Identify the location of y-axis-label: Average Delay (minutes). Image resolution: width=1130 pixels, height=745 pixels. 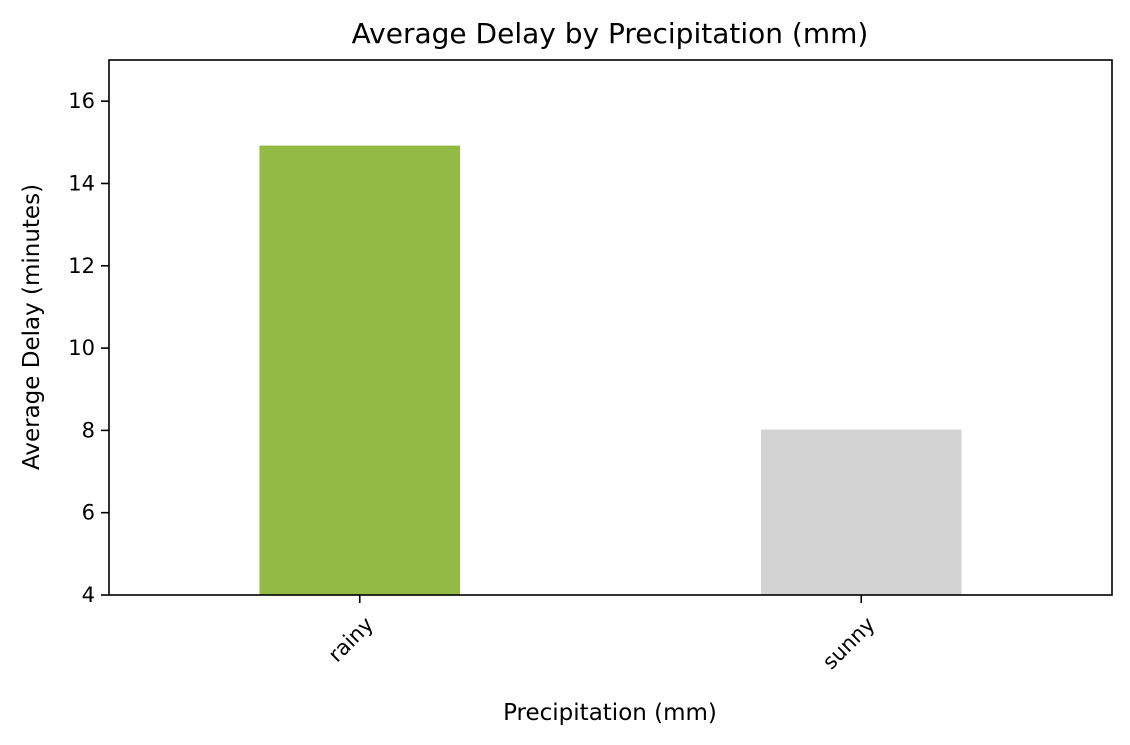
(32, 327).